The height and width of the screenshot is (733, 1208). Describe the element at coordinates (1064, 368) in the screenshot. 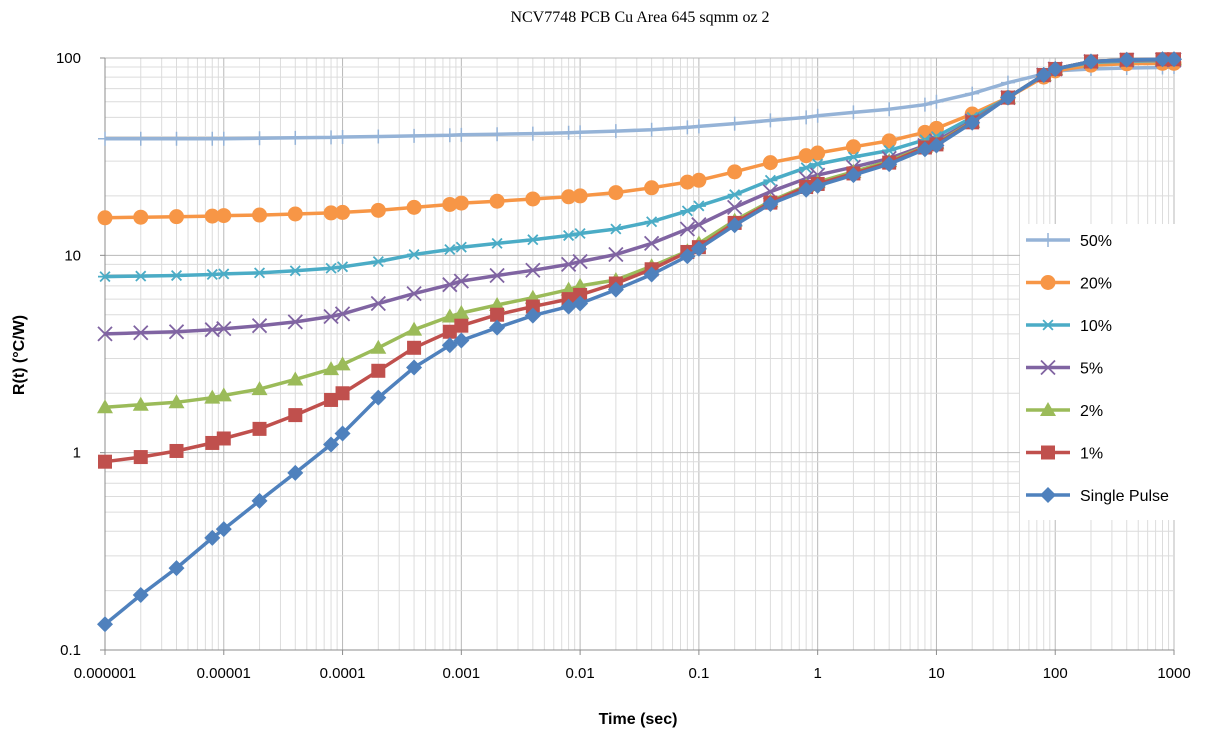

I see `legend-item-5pct: 5%` at that location.